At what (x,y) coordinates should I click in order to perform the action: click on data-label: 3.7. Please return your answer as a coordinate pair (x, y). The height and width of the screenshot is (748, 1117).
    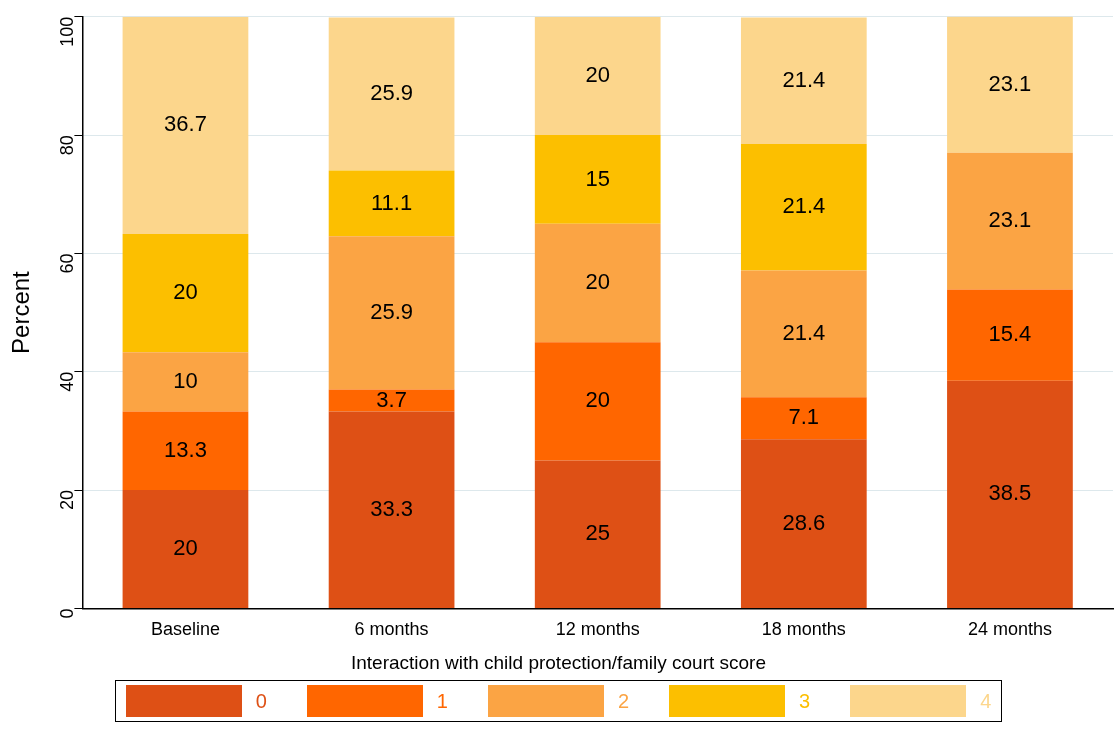
    Looking at the image, I should click on (391, 399).